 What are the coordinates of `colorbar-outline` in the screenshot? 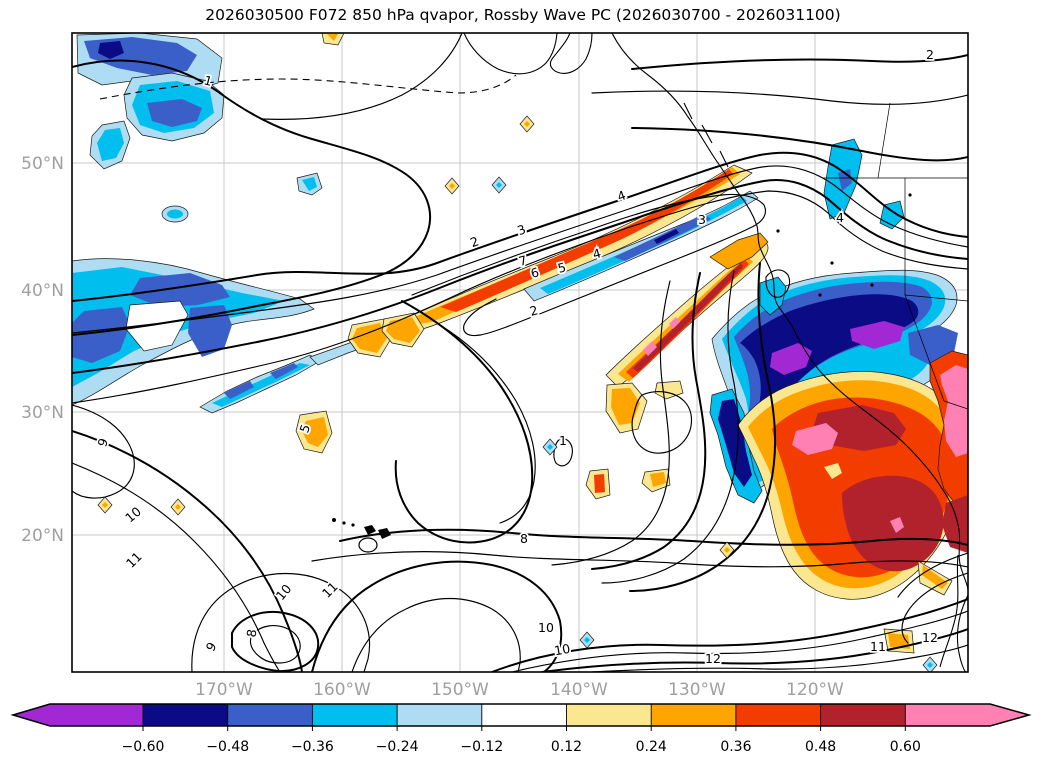 It's located at (521, 715).